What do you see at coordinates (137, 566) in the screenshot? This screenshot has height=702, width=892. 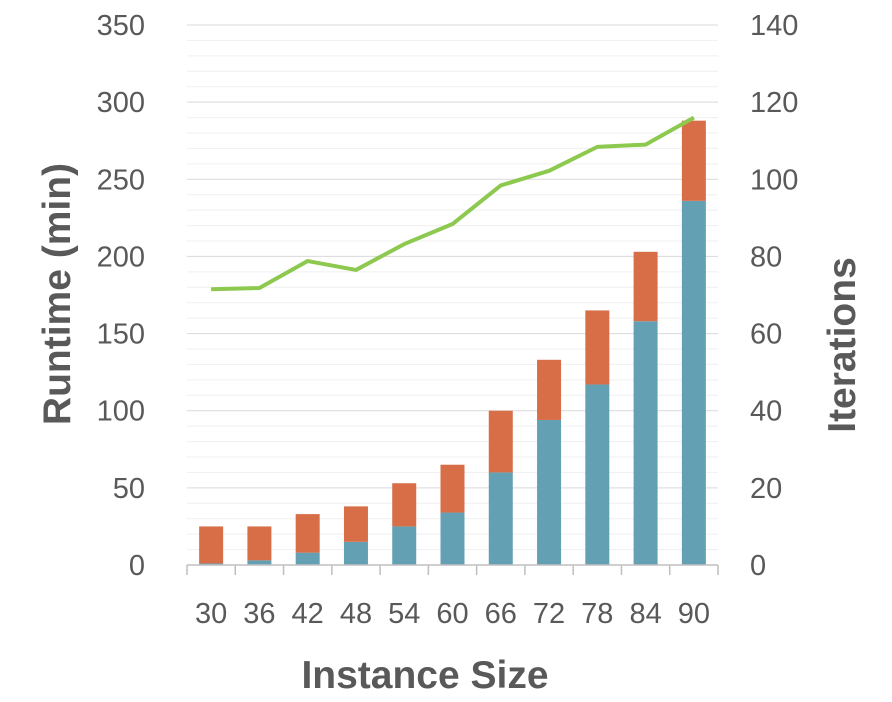 I see `y-tick-label: 0` at bounding box center [137, 566].